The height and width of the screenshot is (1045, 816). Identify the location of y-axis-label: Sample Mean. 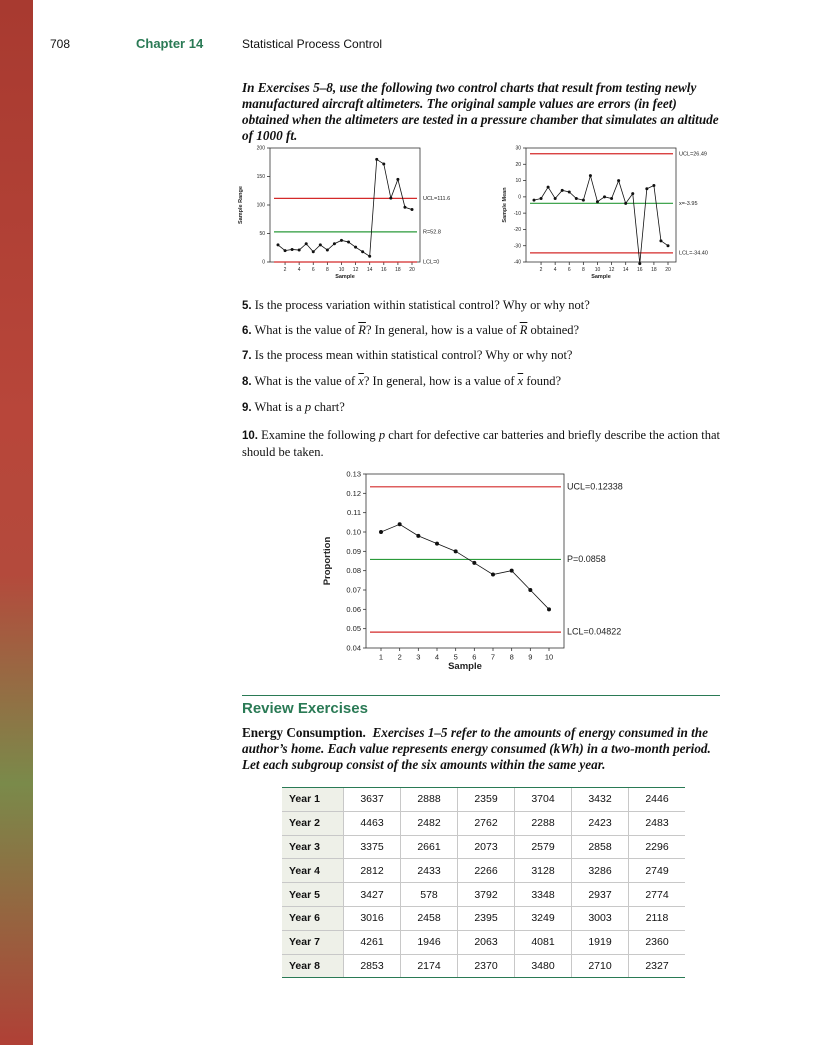
(505, 205).